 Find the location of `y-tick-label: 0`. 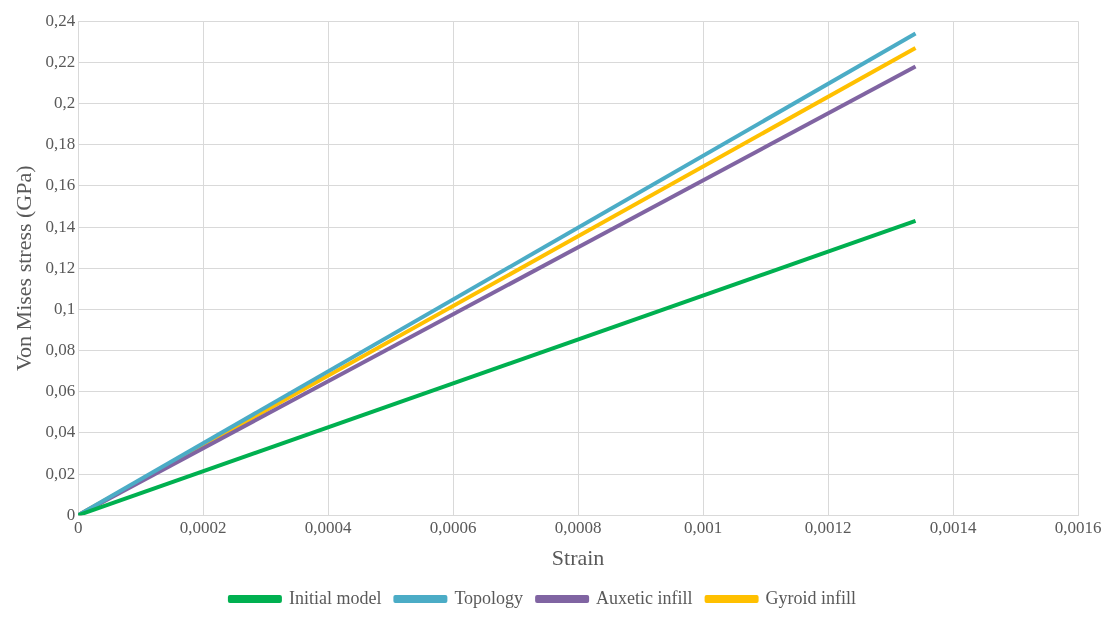

y-tick-label: 0 is located at coordinates (71, 514).